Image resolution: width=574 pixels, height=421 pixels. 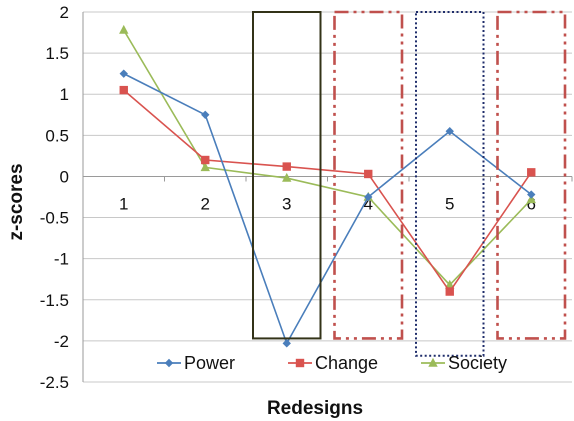 I want to click on y-tick-label: -2.5, so click(x=54, y=382).